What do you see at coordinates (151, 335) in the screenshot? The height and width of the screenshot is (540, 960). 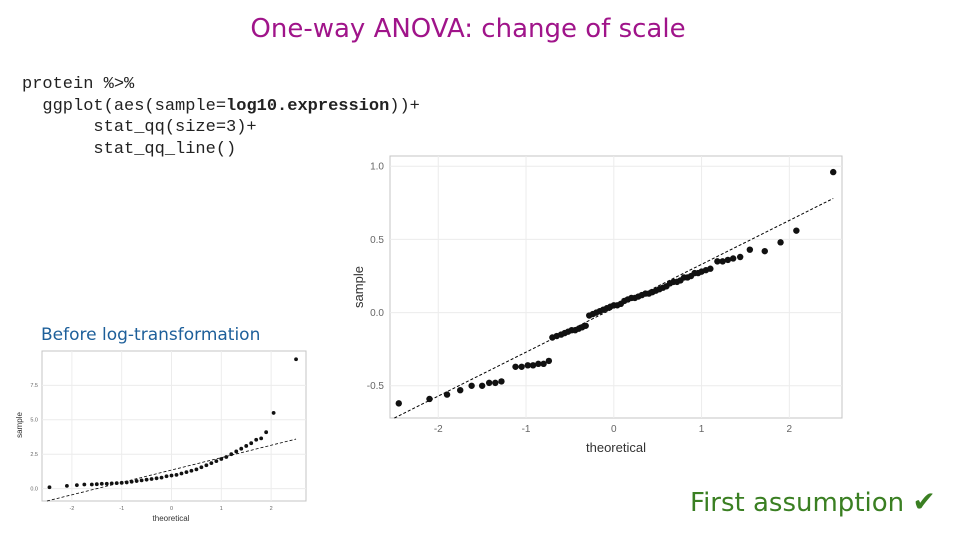 I see `before-log-label: Before log-transformation` at bounding box center [151, 335].